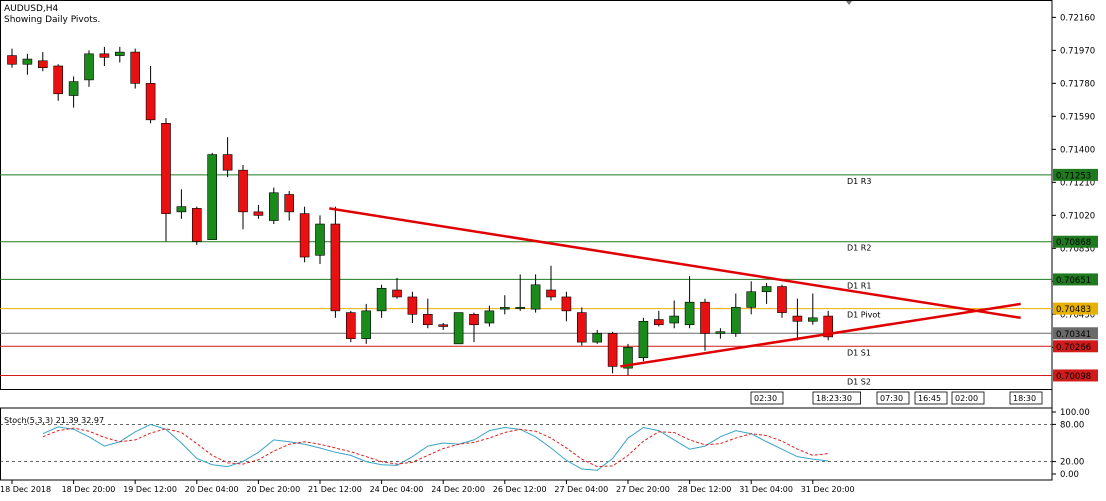 The height and width of the screenshot is (501, 1106). Describe the element at coordinates (212, 489) in the screenshot. I see `x-tick-label: 20 Dec 04:00` at that location.